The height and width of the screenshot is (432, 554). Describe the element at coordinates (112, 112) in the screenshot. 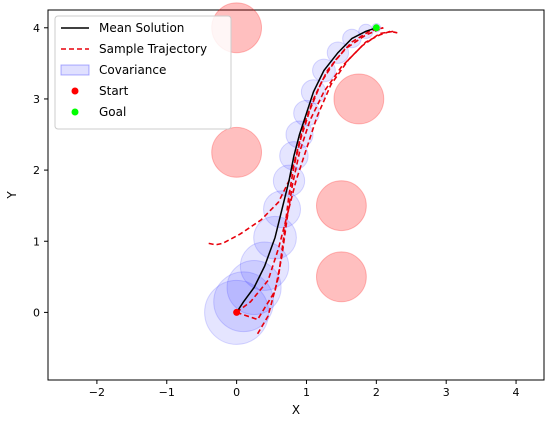

I see `legend-label: Goal` at that location.